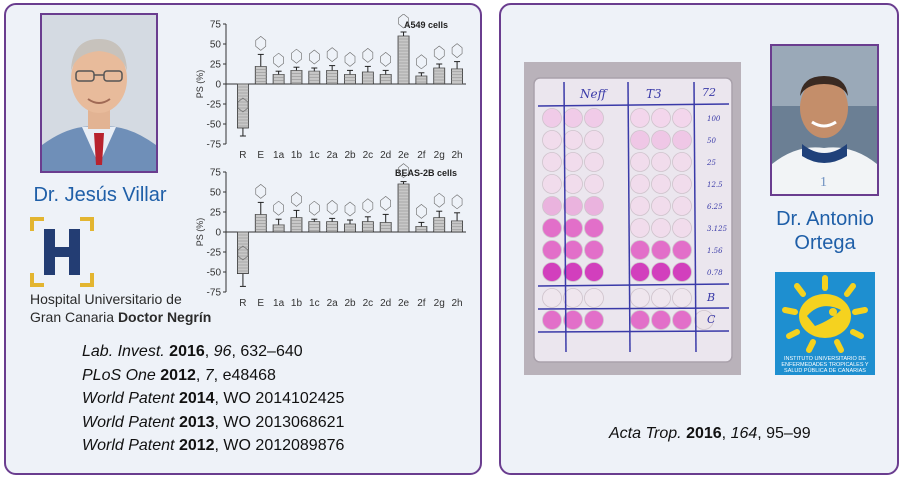  What do you see at coordinates (216, 25) in the screenshot?
I see `y-tick-label: 75` at bounding box center [216, 25].